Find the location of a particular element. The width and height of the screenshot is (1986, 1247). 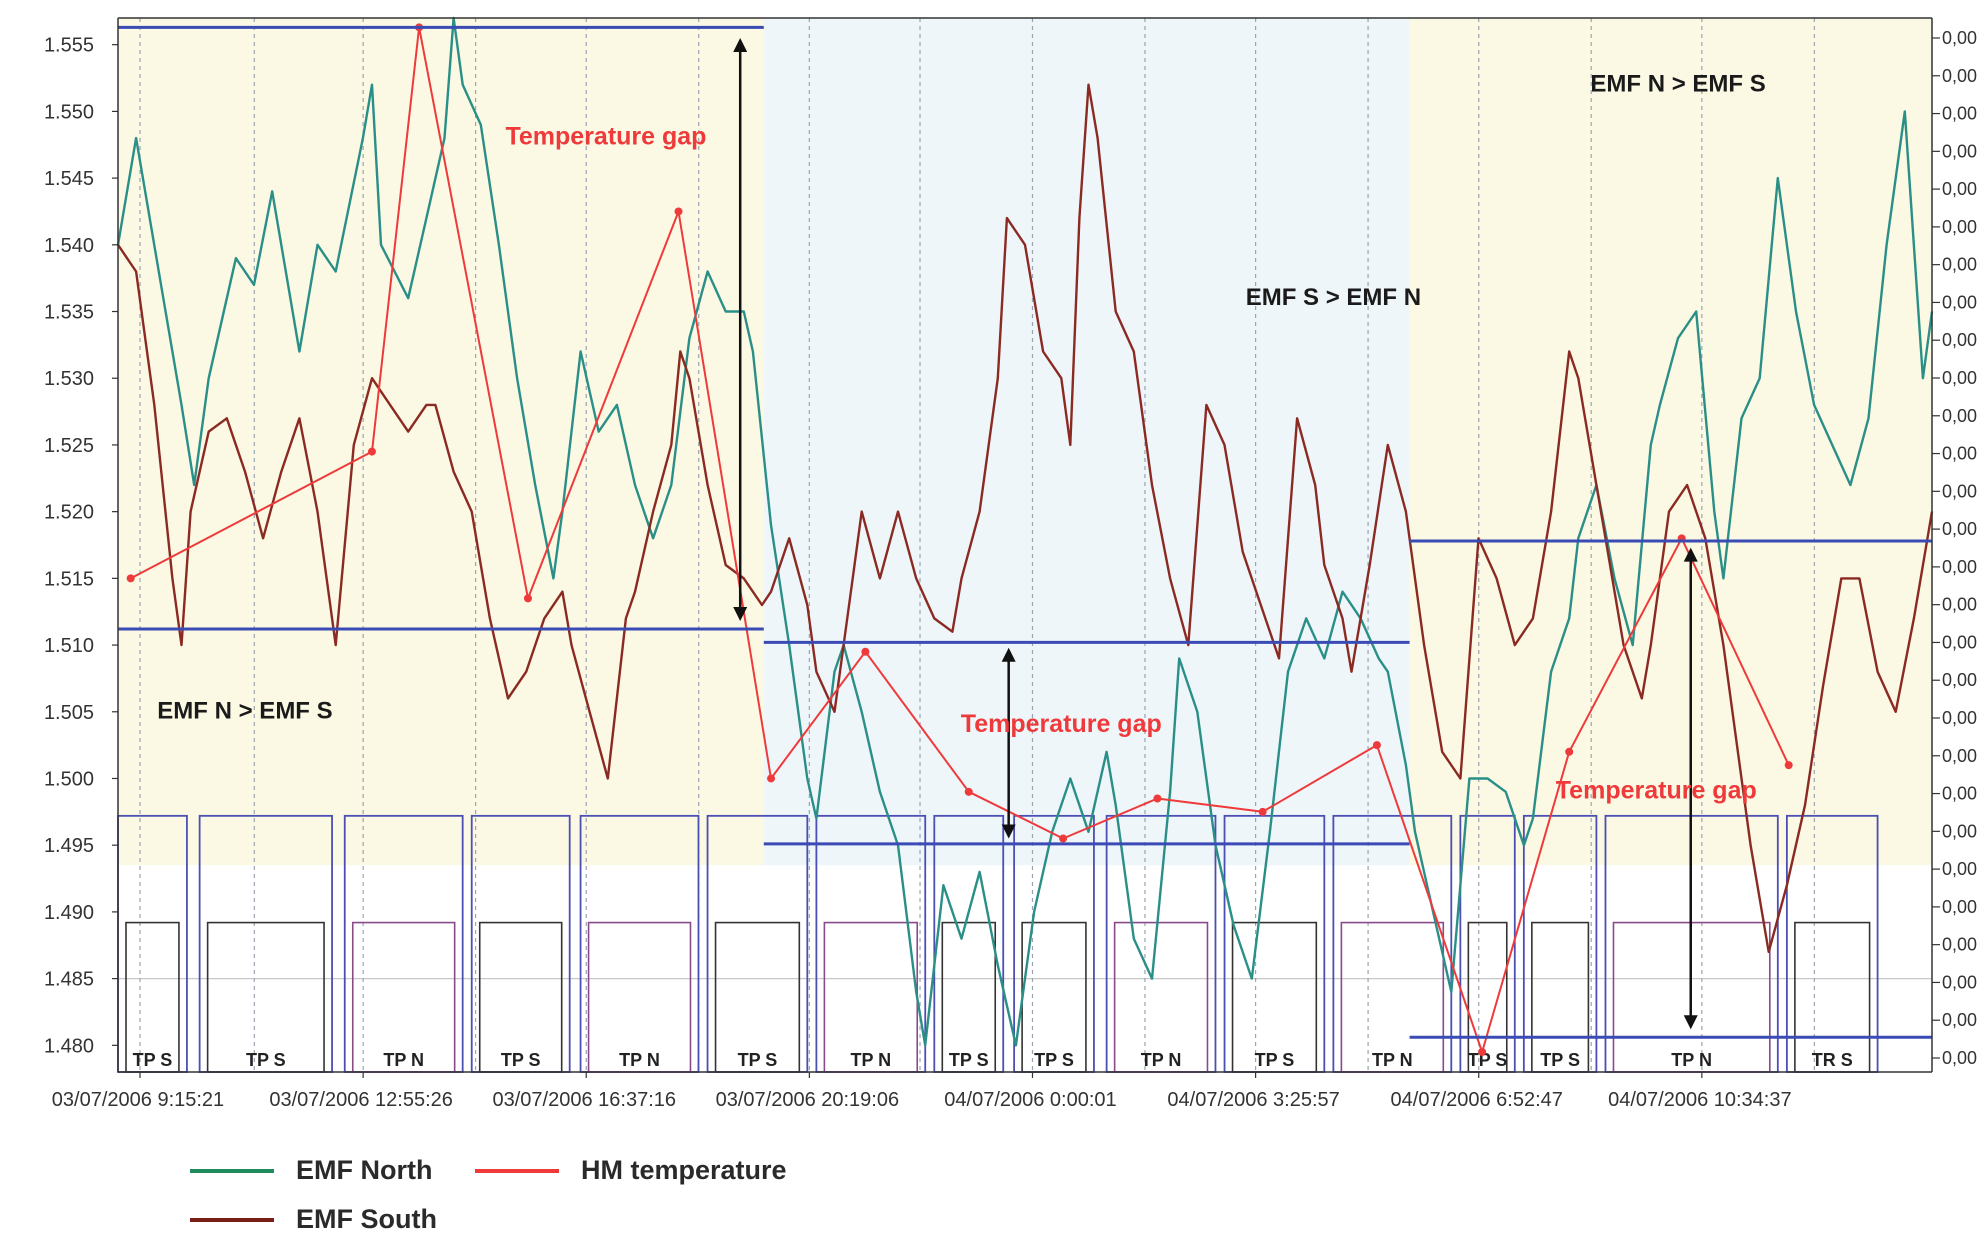

y-right-tick-label-10: 0,00 is located at coordinates (1959, 416).